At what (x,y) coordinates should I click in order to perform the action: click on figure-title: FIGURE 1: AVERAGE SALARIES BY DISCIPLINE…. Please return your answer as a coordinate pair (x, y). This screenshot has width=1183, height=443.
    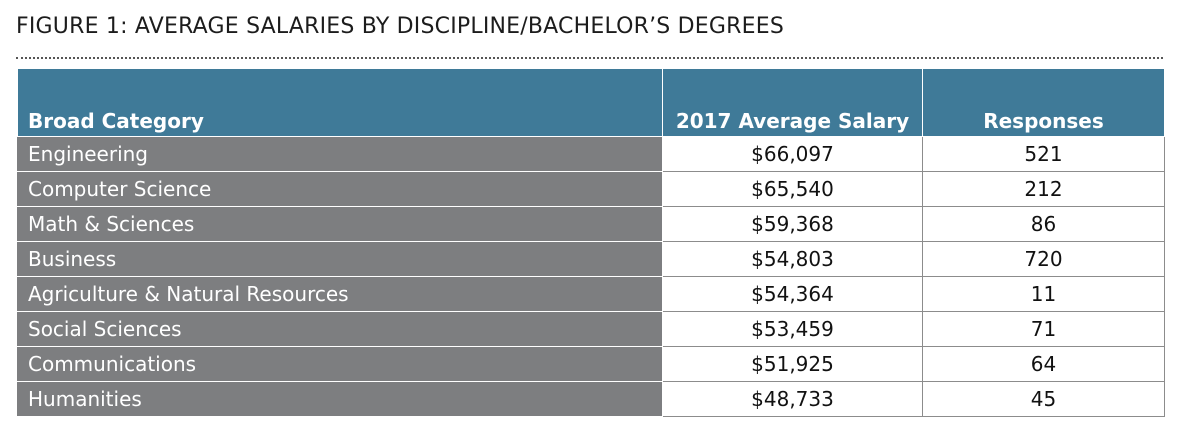
    Looking at the image, I should click on (400, 26).